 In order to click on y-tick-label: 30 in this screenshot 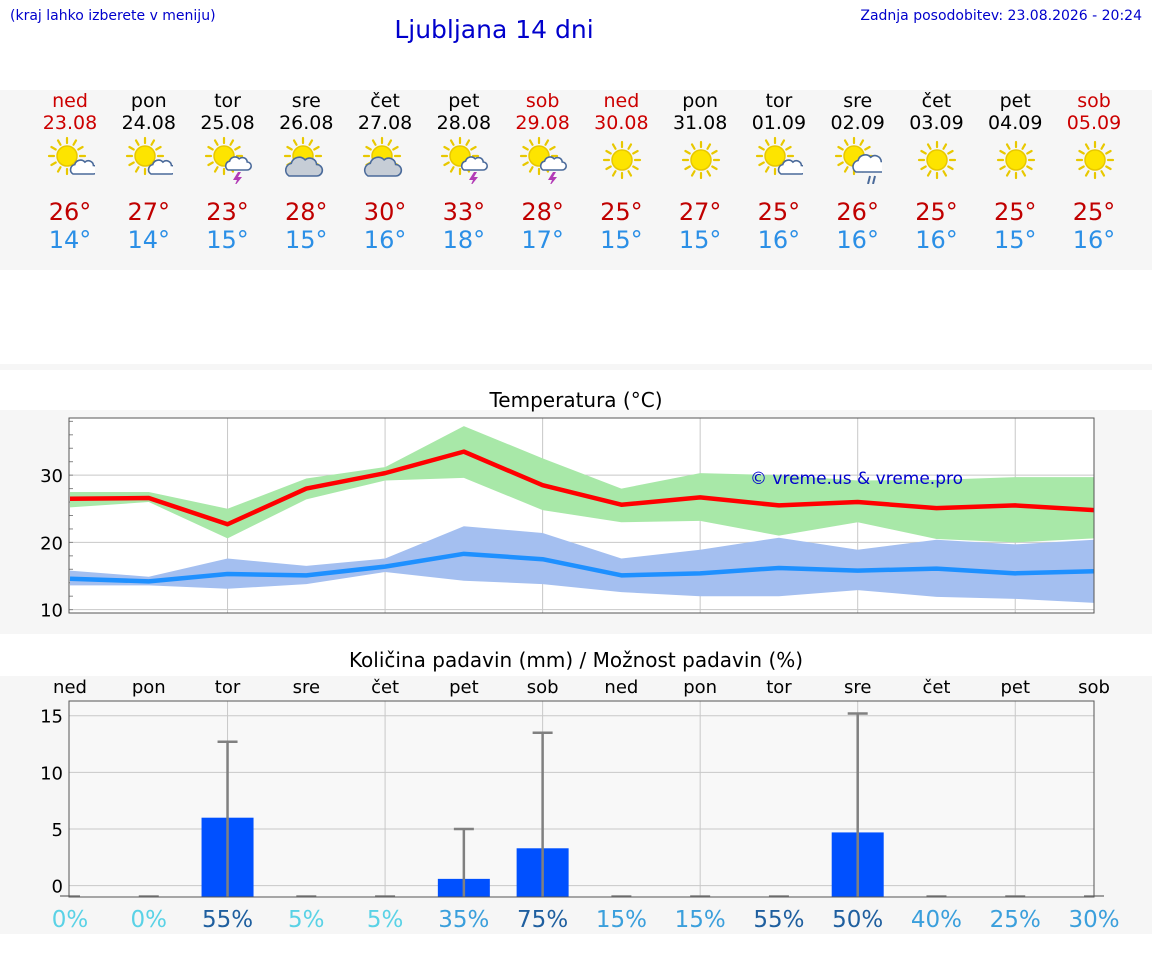, I will do `click(51, 476)`.